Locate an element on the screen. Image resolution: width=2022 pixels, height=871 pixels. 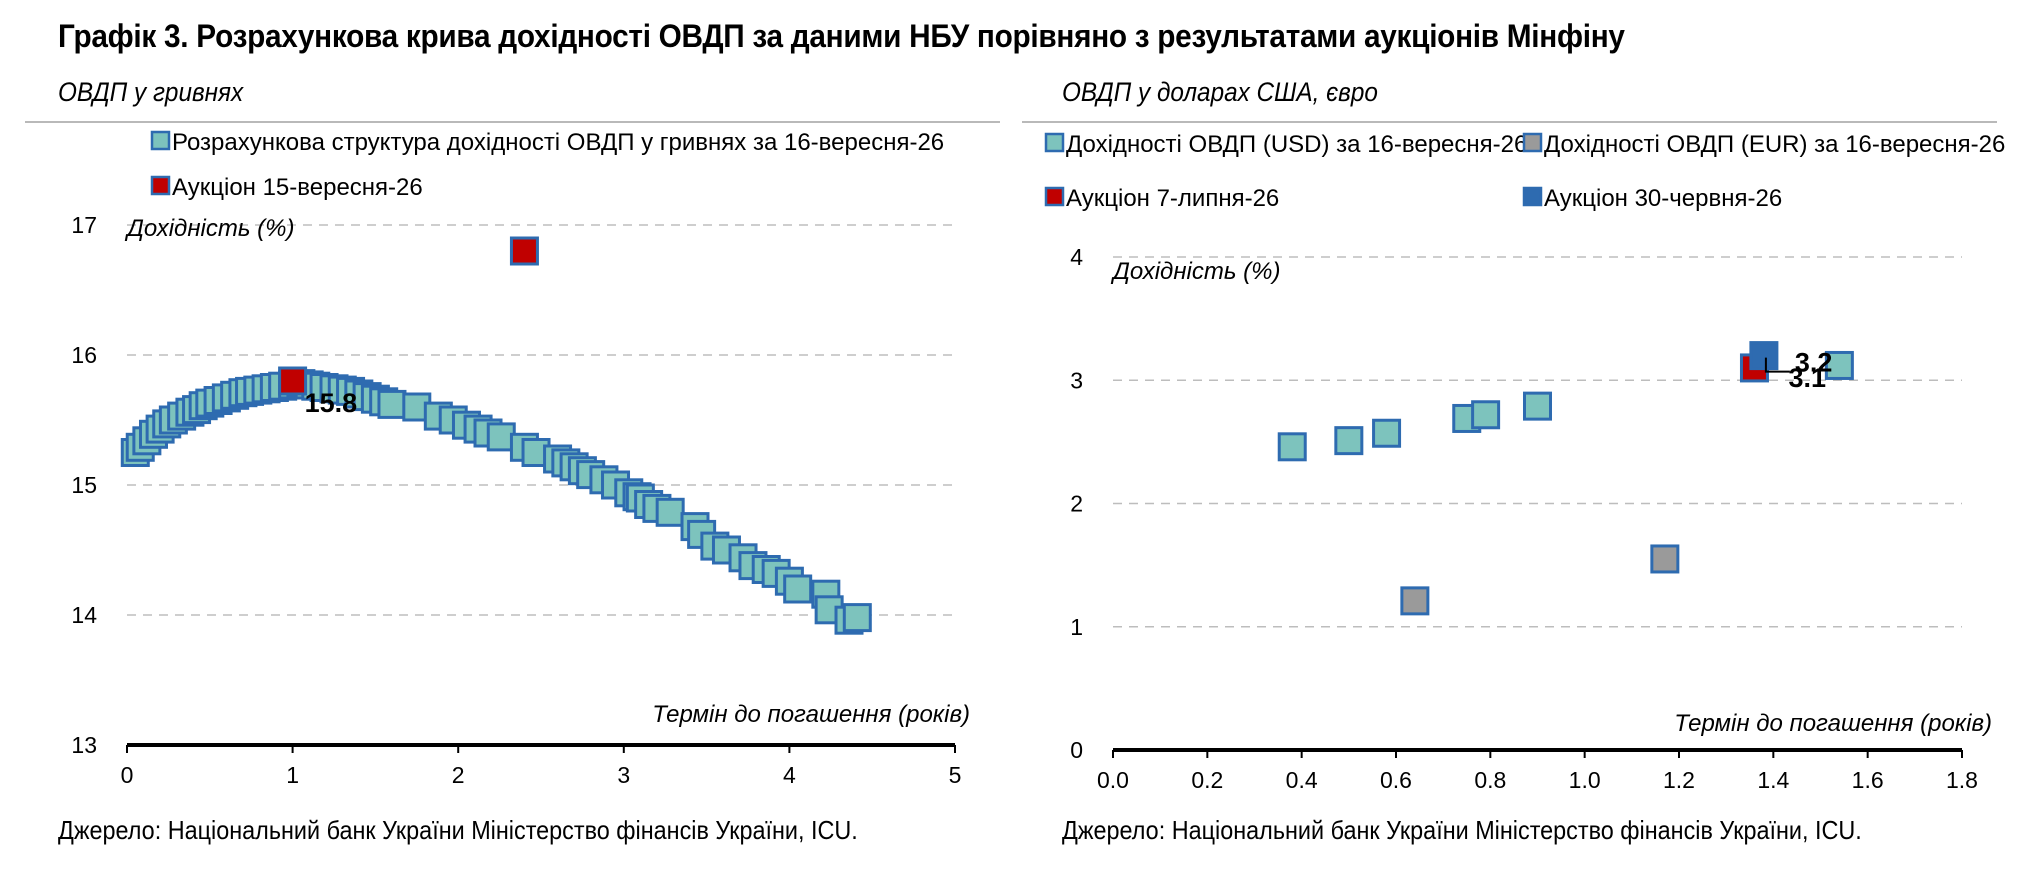
c1-y-axis-title: Дохідність (%) is located at coordinates (209, 228).